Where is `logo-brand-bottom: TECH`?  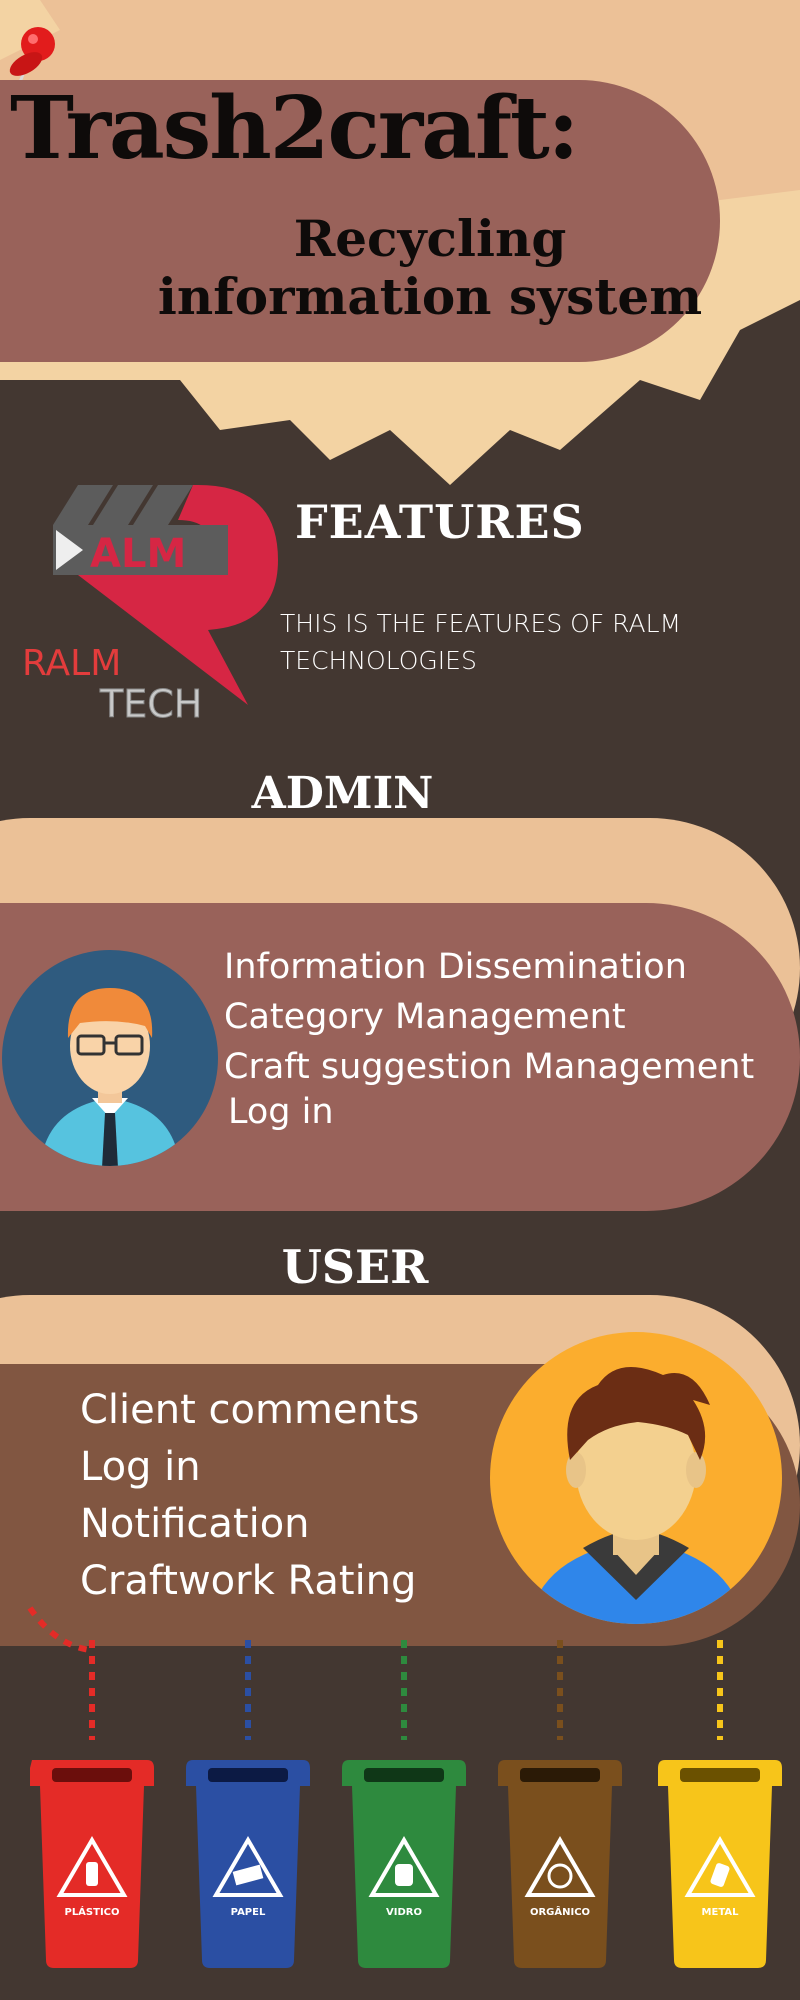 logo-brand-bottom: TECH is located at coordinates (150, 704).